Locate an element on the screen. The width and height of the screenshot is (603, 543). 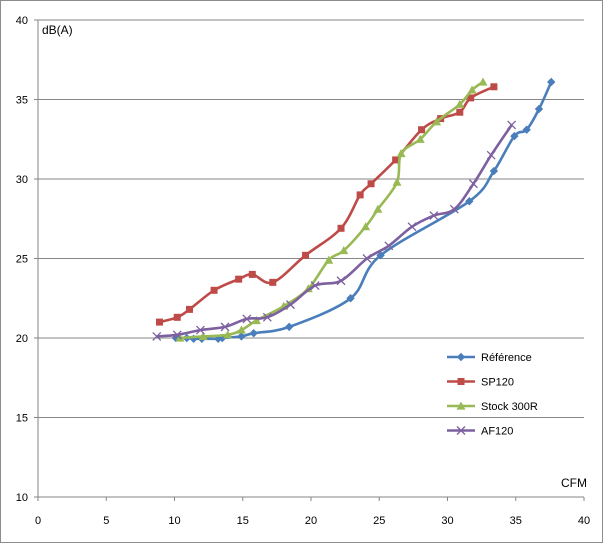
x-tick-label: 35 is located at coordinates (516, 521).